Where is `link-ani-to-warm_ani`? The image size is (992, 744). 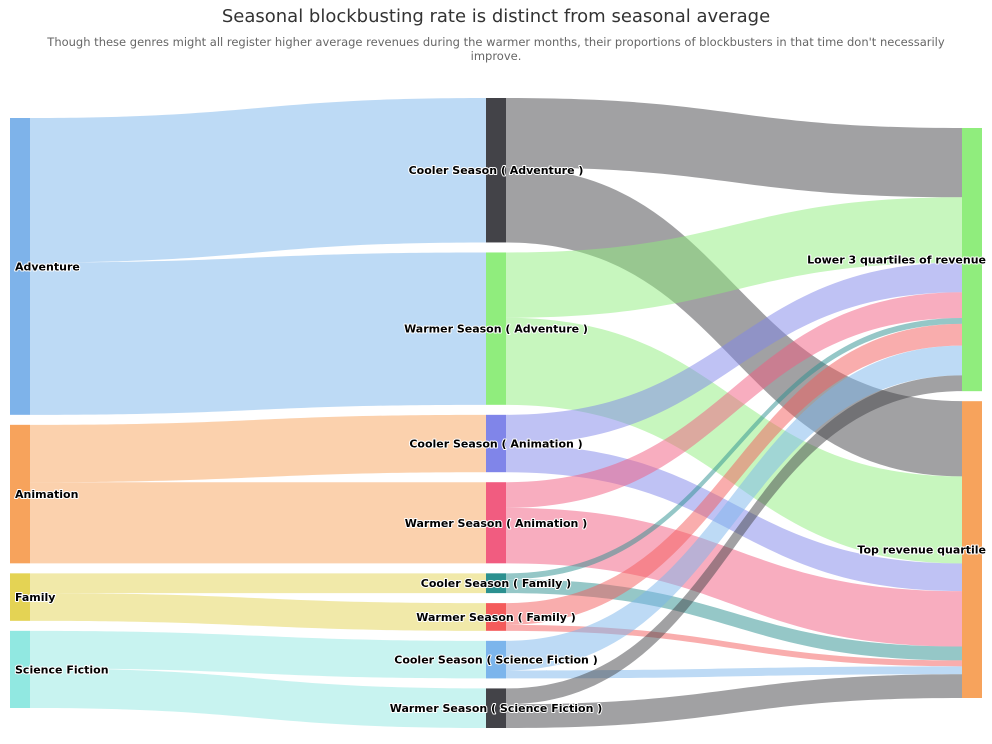 link-ani-to-warm_ani is located at coordinates (258, 523).